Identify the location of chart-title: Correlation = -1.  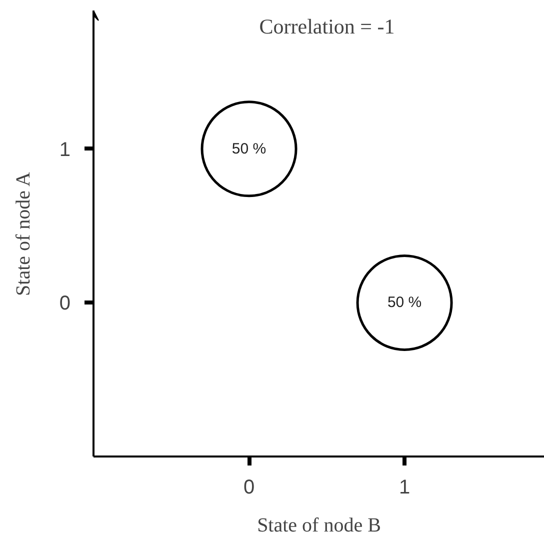
(327, 26).